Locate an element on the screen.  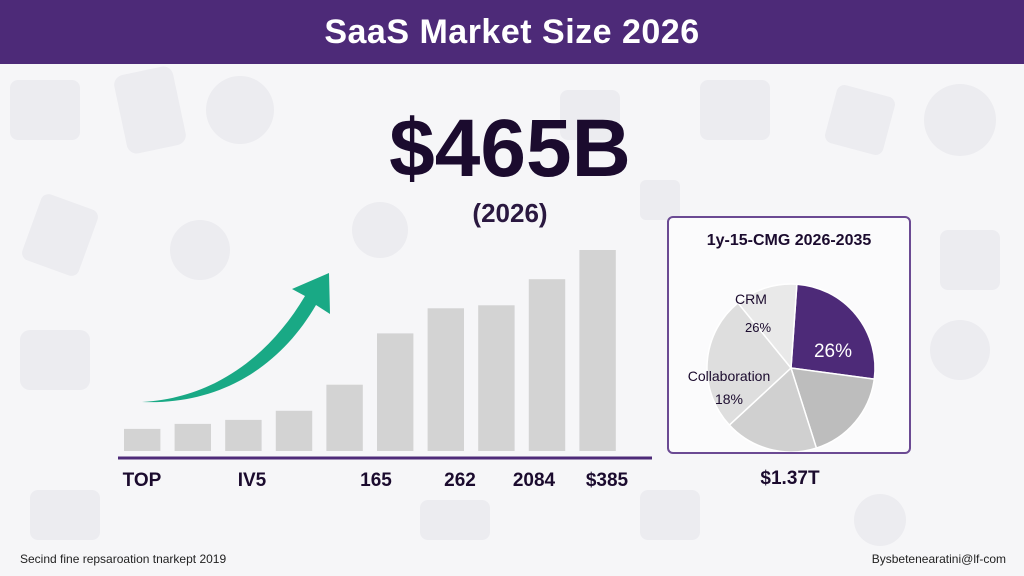
pie-category-label: CRM is located at coordinates (751, 299).